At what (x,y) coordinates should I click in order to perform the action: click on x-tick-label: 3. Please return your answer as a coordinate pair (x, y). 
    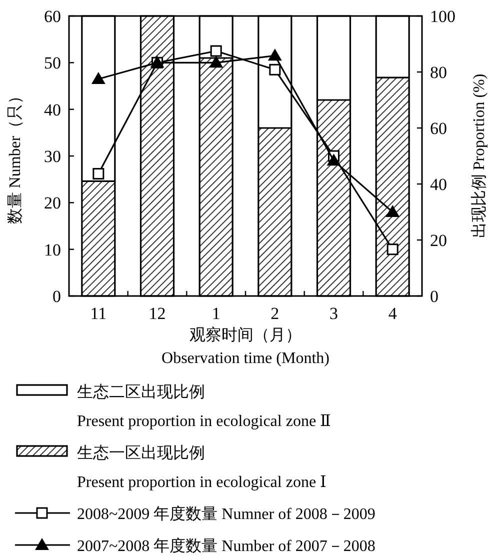
    Looking at the image, I should click on (334, 313).